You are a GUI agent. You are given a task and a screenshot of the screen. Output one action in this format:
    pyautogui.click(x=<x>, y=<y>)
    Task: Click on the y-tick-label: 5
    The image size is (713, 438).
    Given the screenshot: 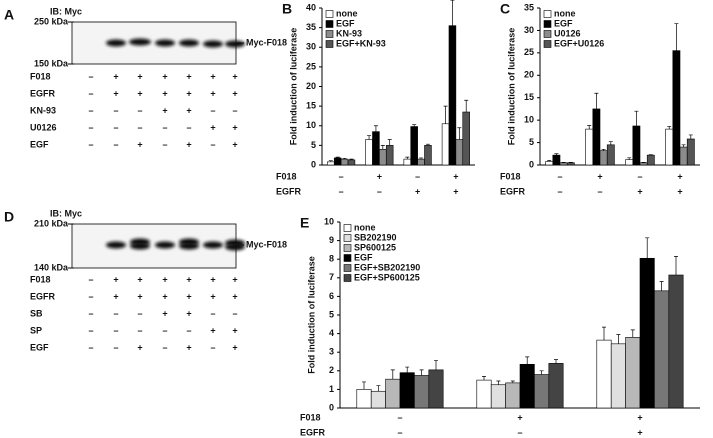 What is the action you would take?
    pyautogui.click(x=531, y=142)
    